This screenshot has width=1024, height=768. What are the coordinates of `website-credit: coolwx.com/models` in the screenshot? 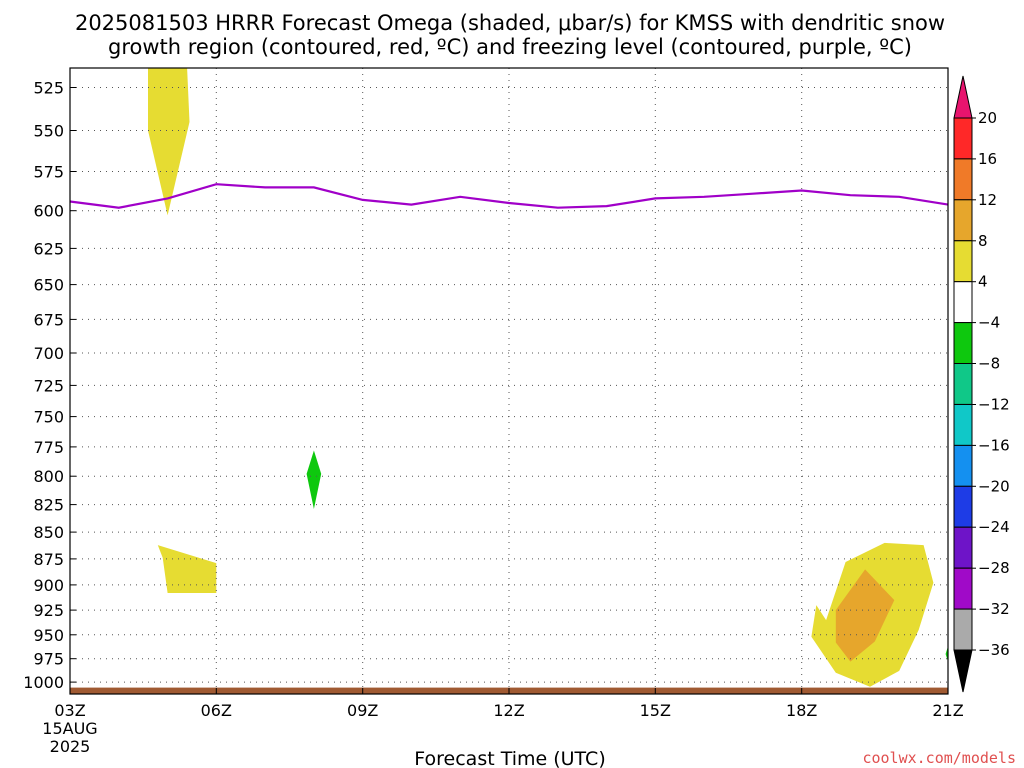 It's located at (939, 758).